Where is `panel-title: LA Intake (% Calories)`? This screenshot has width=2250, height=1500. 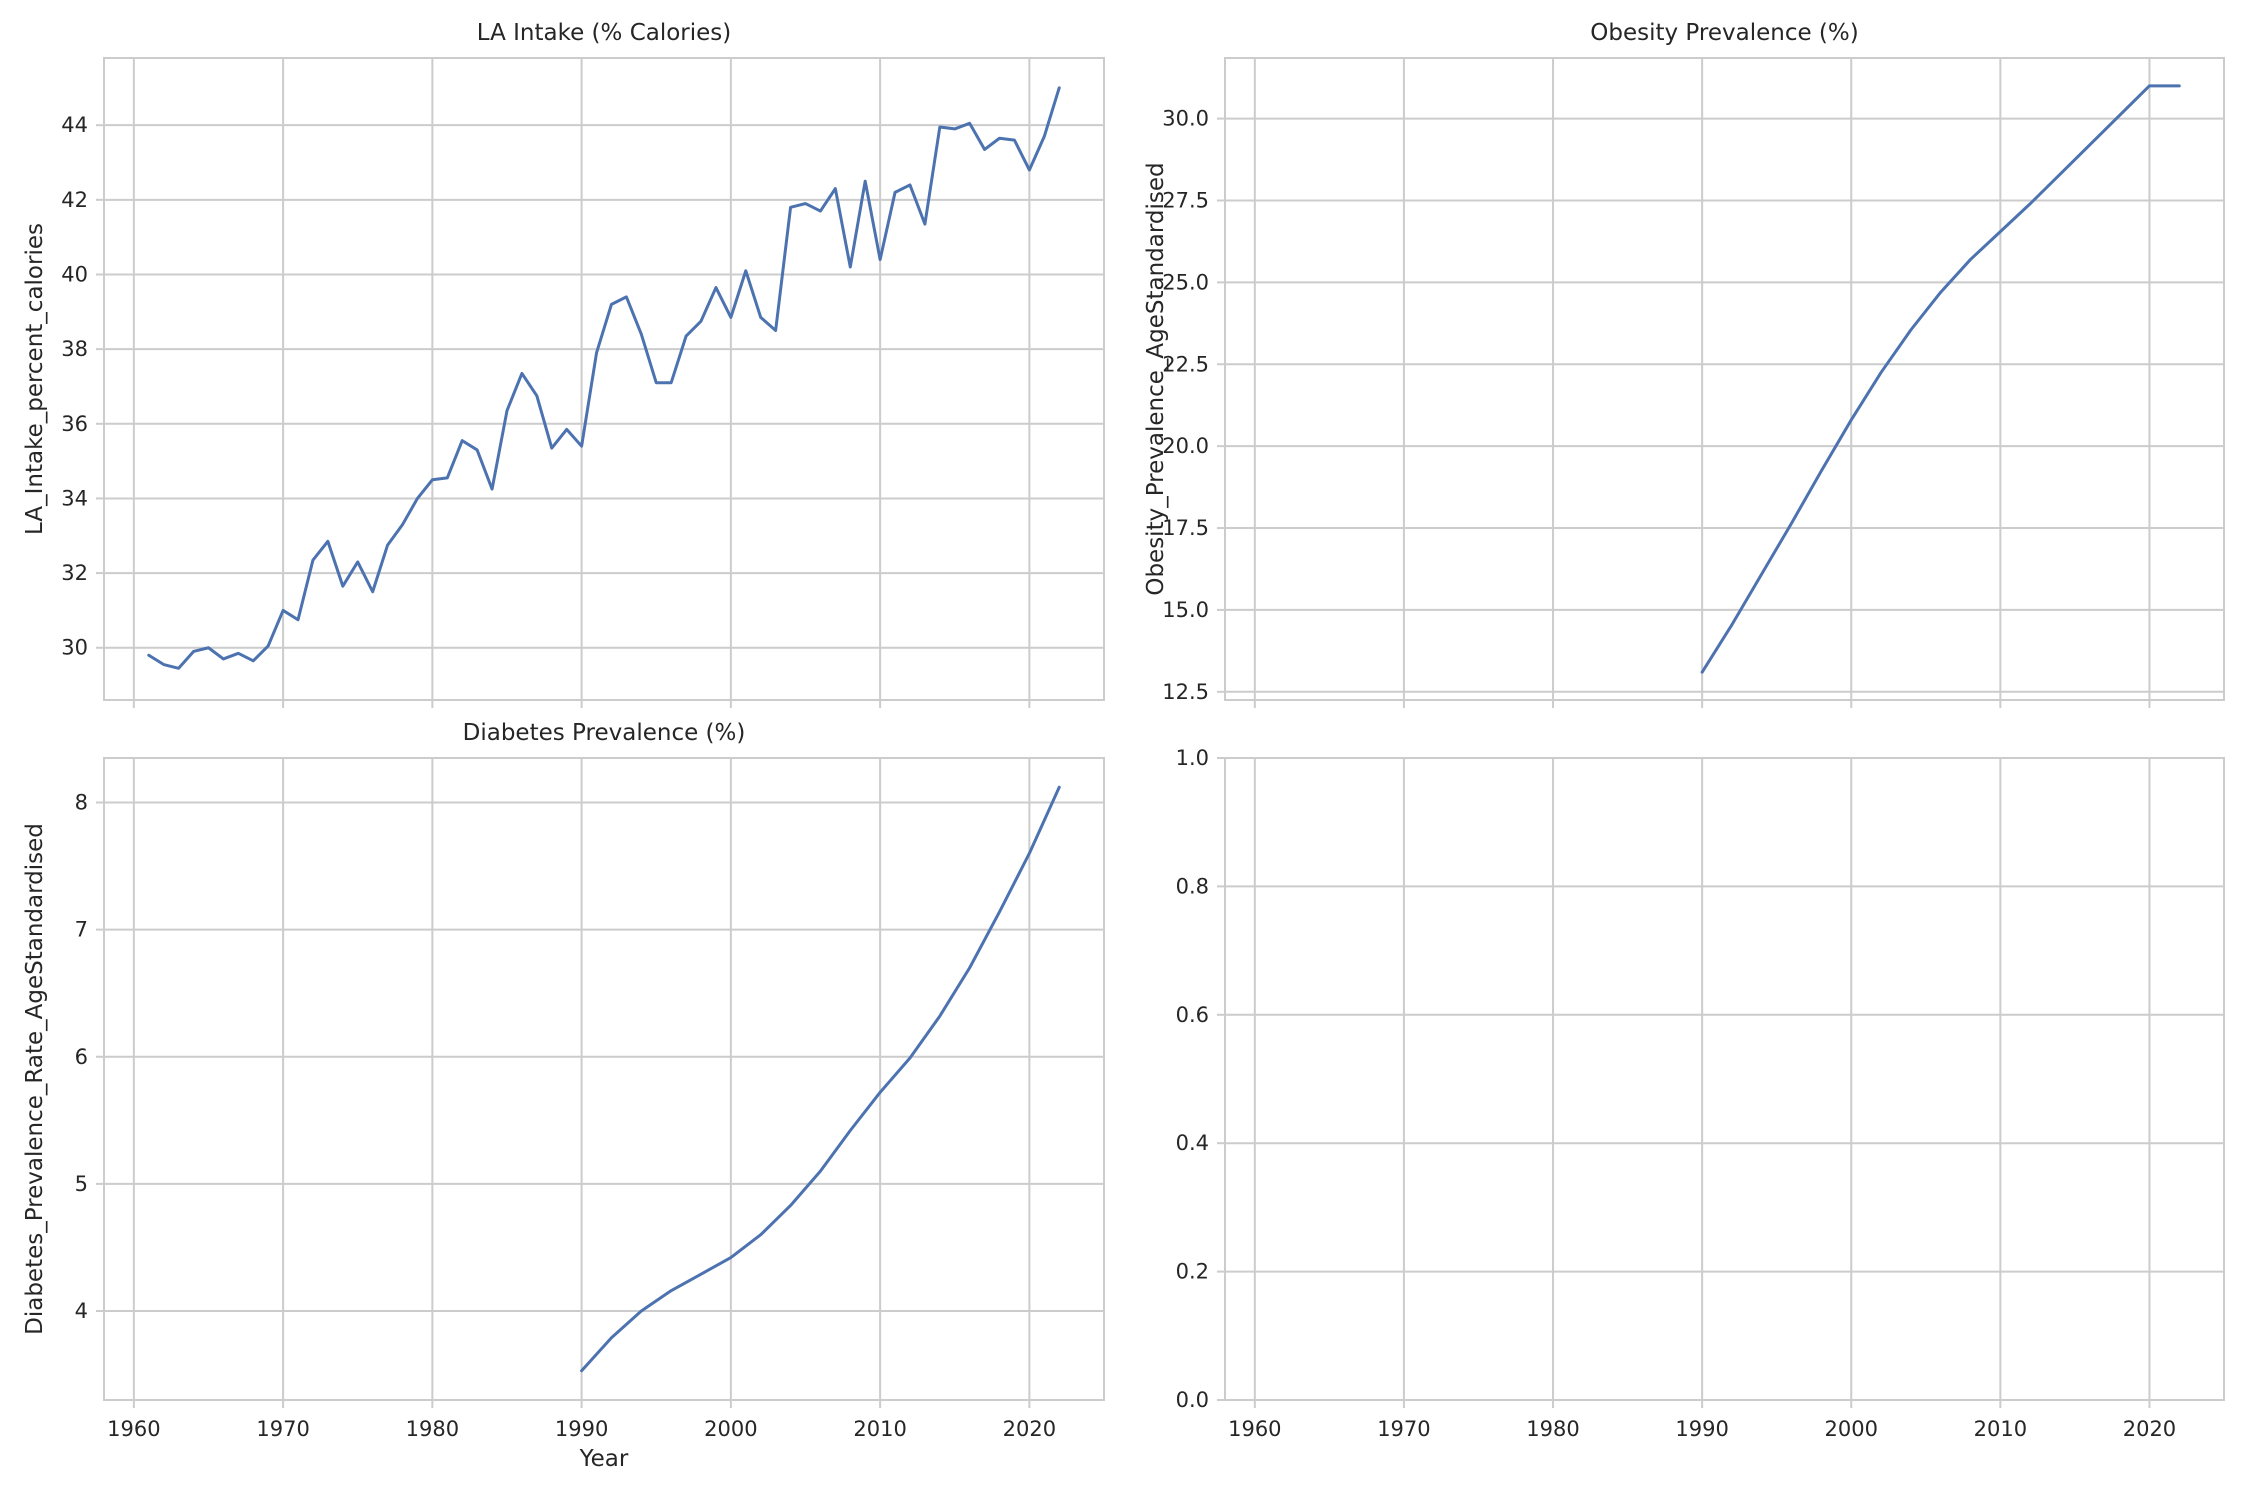
panel-title: LA Intake (% Calories) is located at coordinates (604, 33).